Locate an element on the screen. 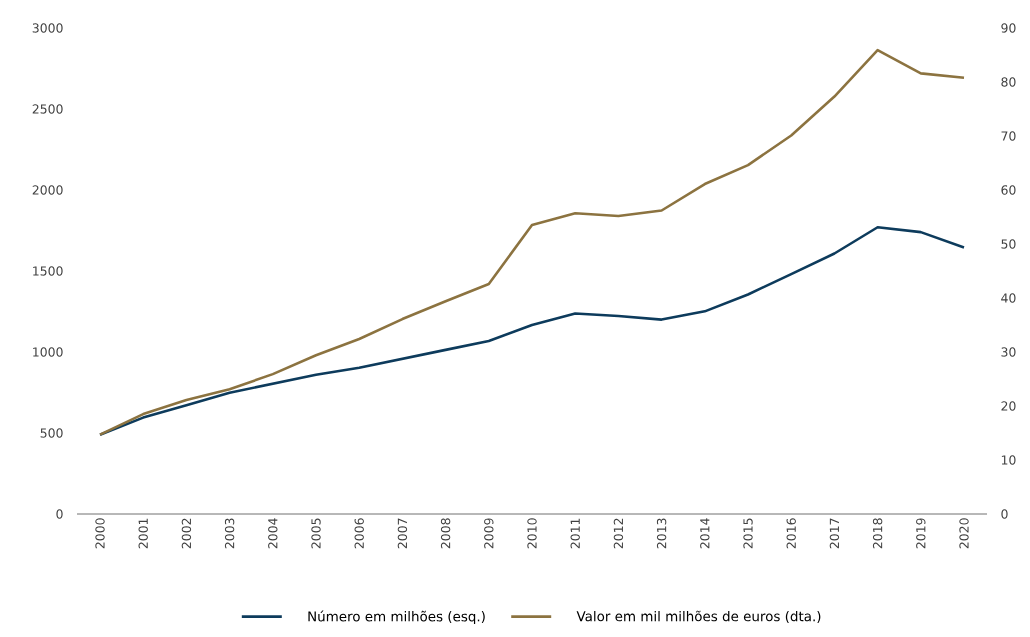 The image size is (1030, 637). y-tick-label: 1000 is located at coordinates (48, 352).